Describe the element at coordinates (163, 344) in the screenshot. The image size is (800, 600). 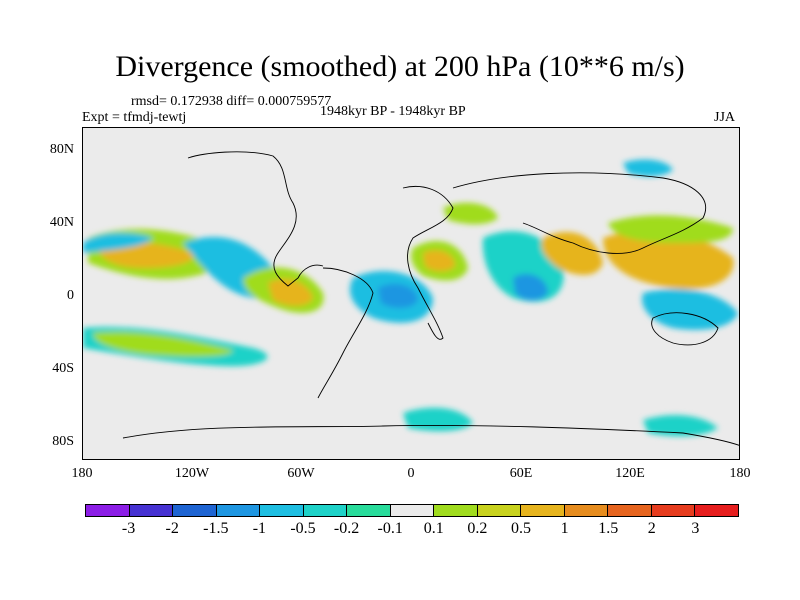
I see `field-green-southpac` at that location.